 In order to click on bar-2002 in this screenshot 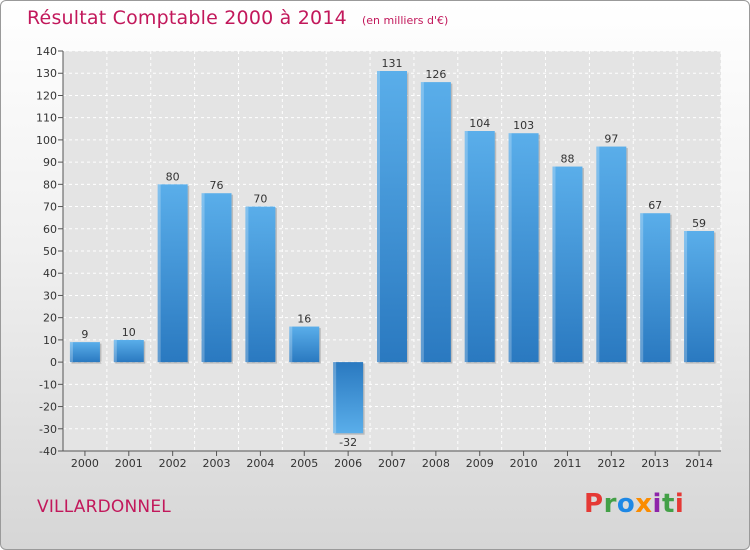, I will do `click(172, 273)`.